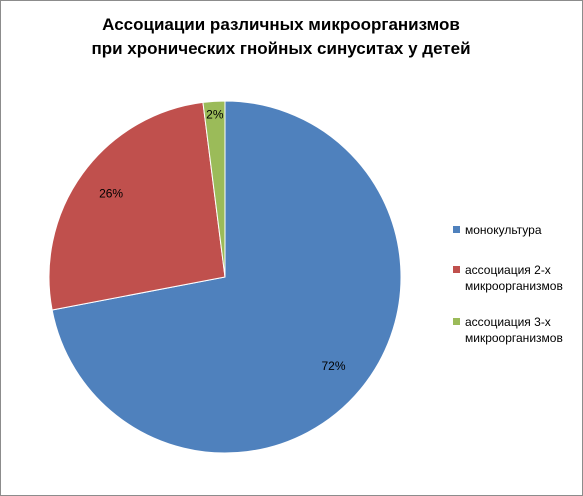 Image resolution: width=583 pixels, height=496 pixels. What do you see at coordinates (503, 230) in the screenshot?
I see `legend-label: монокультура` at bounding box center [503, 230].